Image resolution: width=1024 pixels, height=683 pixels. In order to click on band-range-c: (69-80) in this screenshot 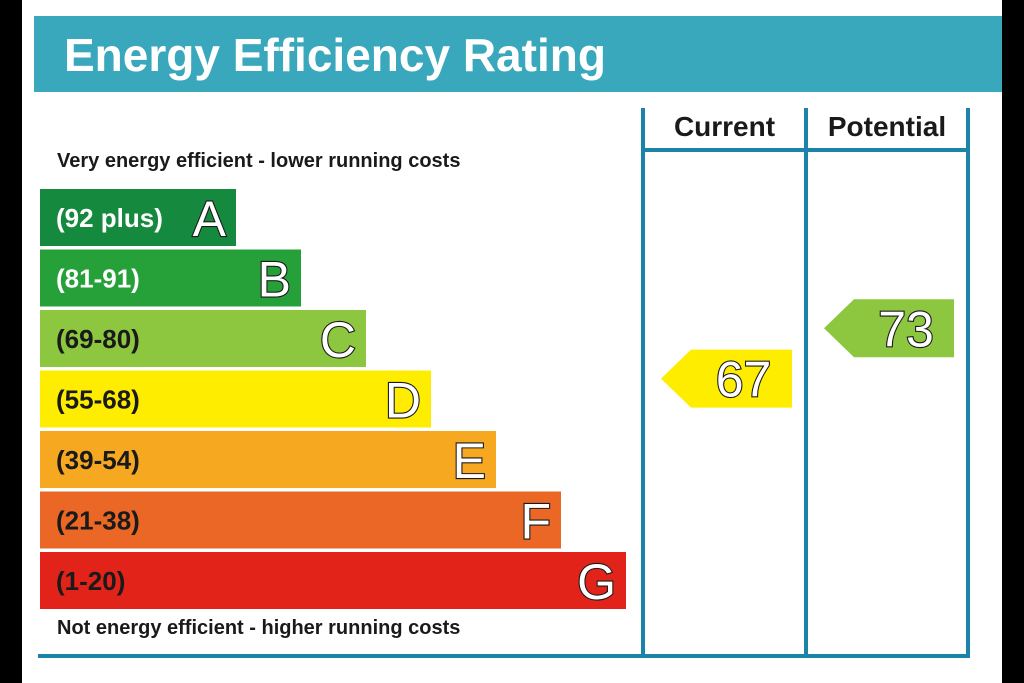, I will do `click(98, 339)`.